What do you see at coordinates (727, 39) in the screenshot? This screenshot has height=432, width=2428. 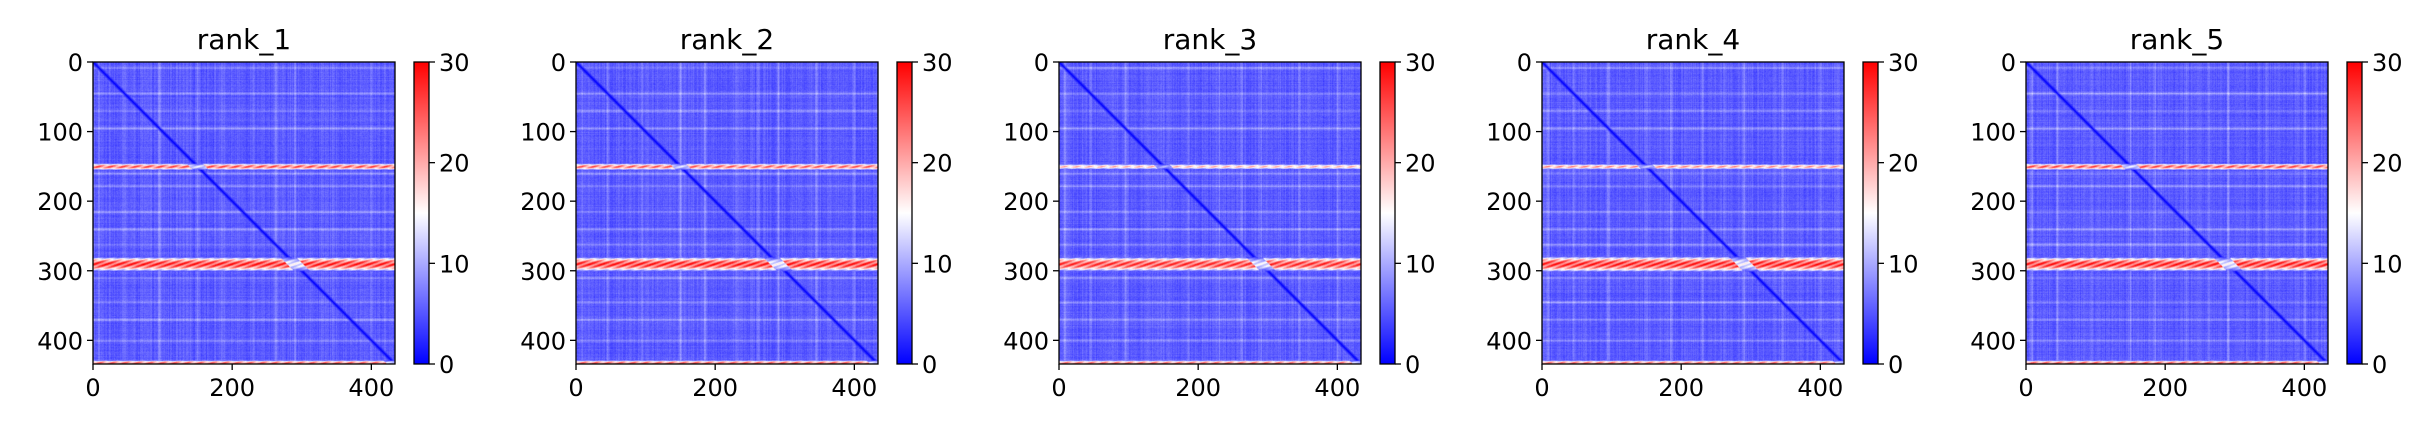 I see `panel-title: rank_2` at bounding box center [727, 39].